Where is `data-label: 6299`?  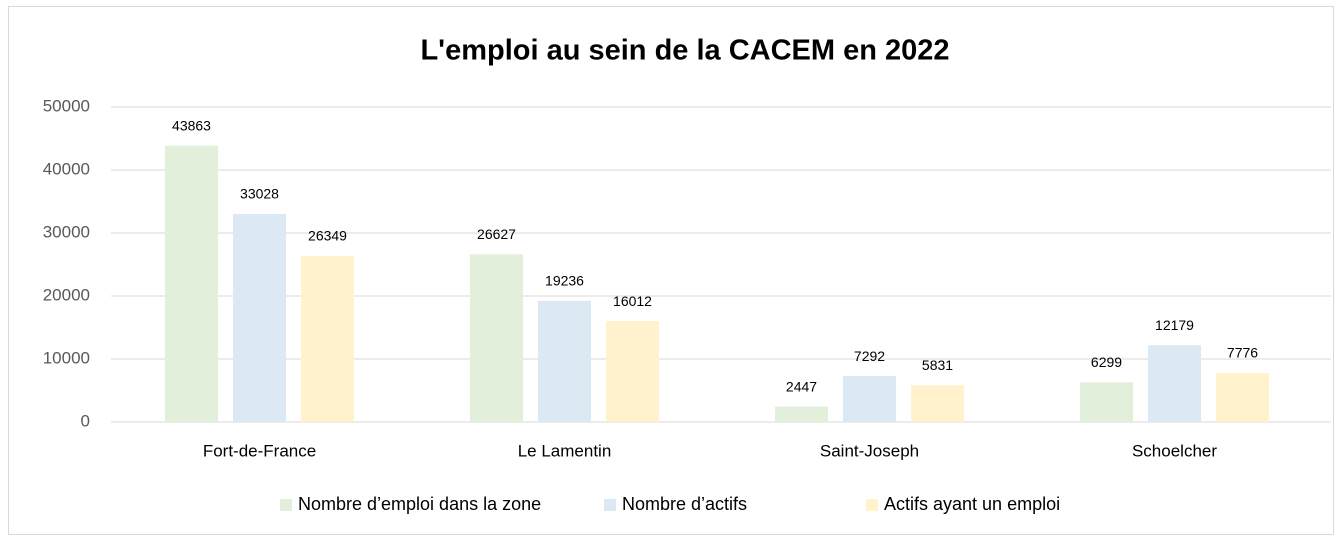 data-label: 6299 is located at coordinates (1106, 362).